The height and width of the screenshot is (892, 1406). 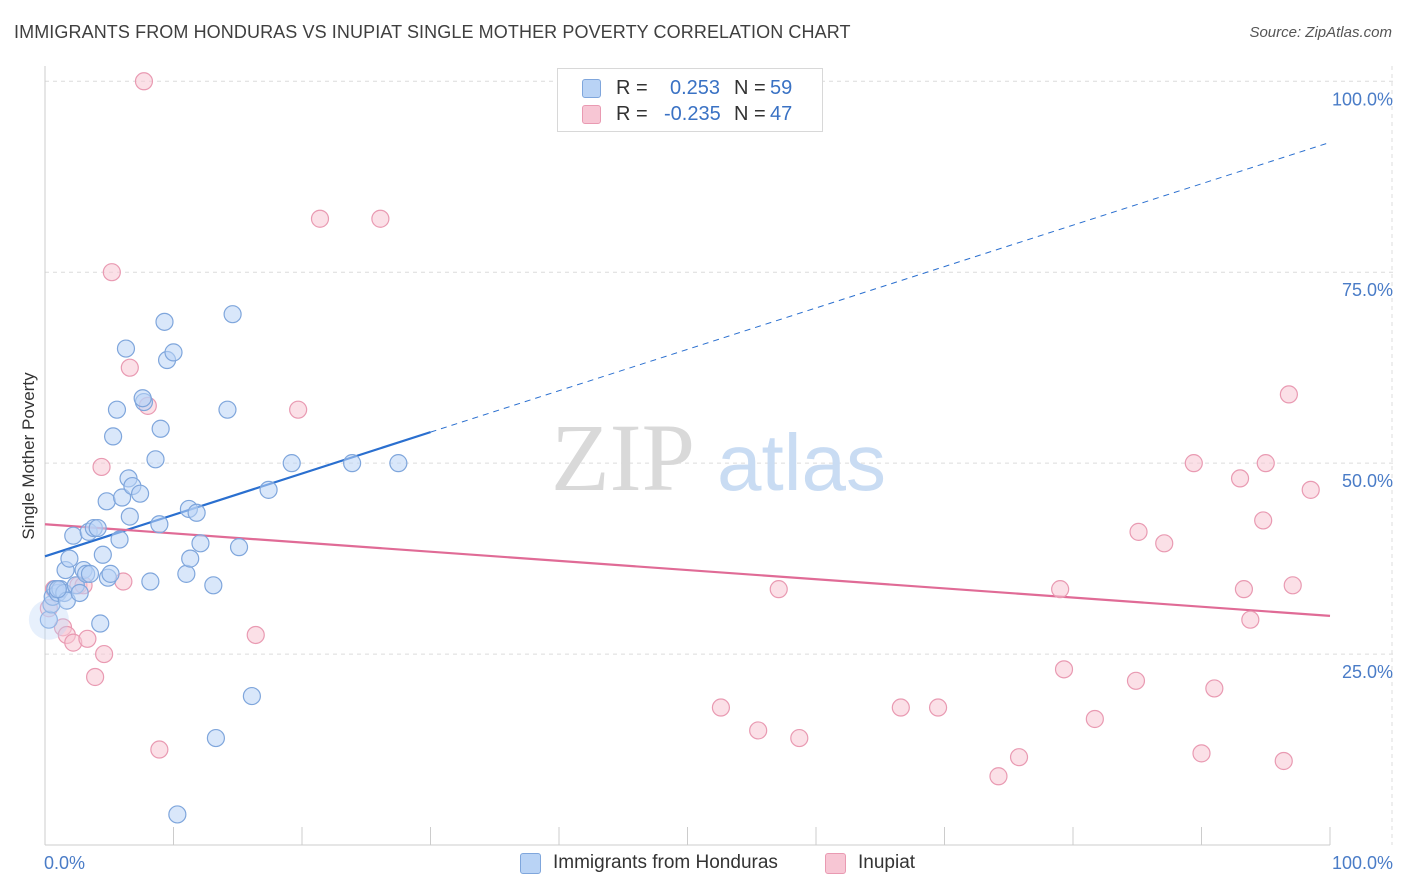 What do you see at coordinates (665, 862) in the screenshot?
I see `bottom-legend-label-honduras: Immigrants from Honduras` at bounding box center [665, 862].